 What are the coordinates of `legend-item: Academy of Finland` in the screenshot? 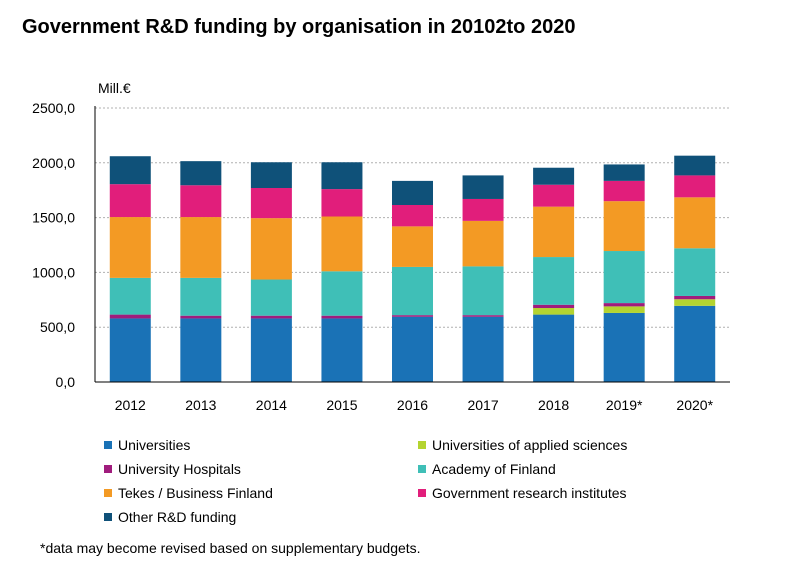 It's located at (487, 469).